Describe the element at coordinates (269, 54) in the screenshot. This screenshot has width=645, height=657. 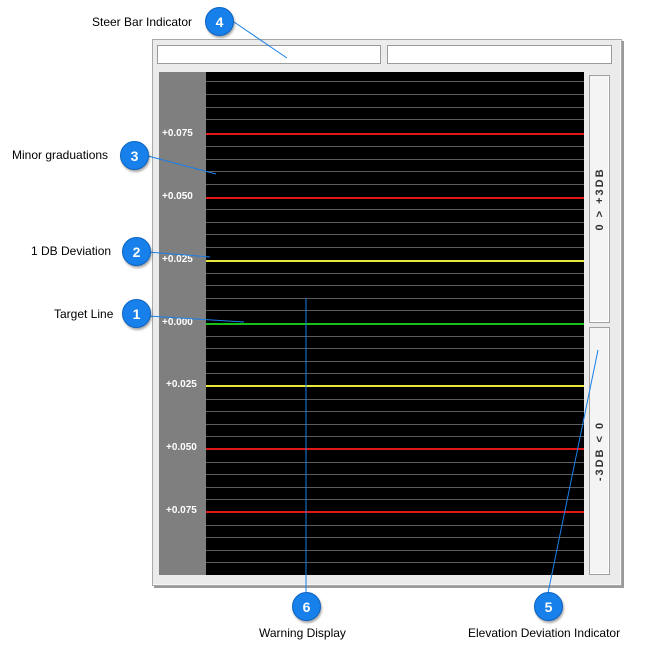
I see `steer-bar-left-field` at that location.